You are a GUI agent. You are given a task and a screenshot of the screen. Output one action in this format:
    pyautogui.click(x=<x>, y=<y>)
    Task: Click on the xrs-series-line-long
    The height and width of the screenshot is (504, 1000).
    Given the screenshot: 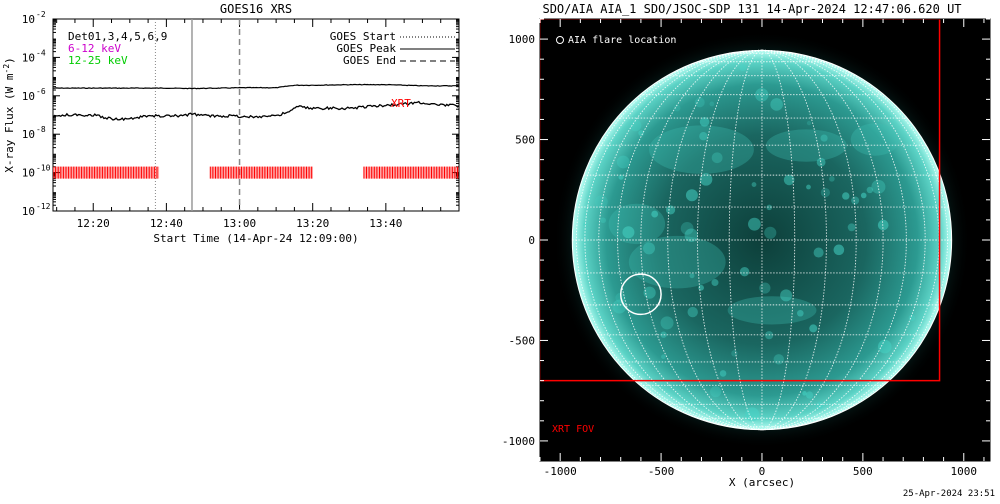 What is the action you would take?
    pyautogui.click(x=256, y=86)
    